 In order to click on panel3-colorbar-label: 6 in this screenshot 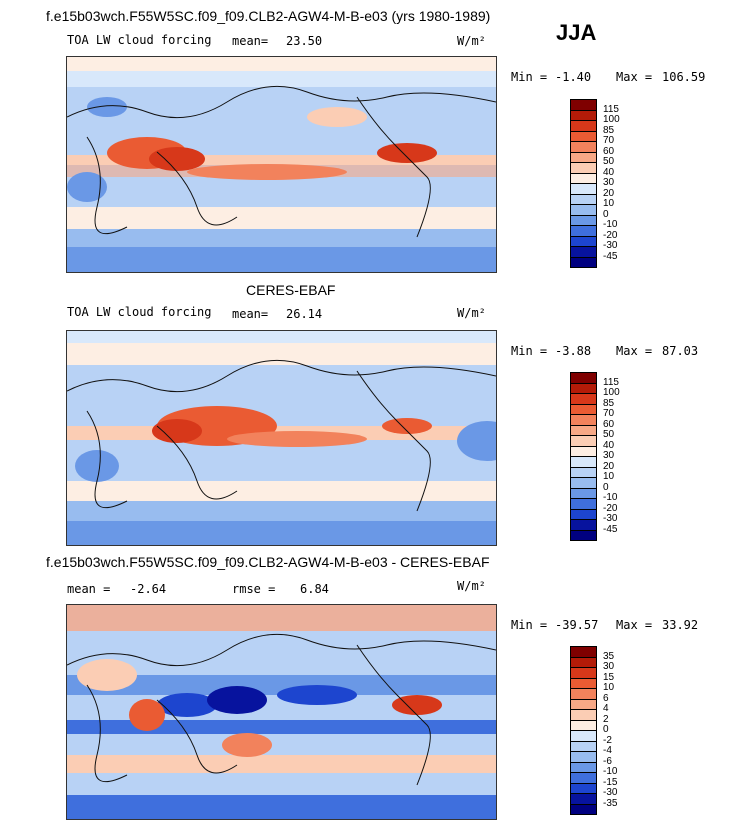, I will do `click(606, 698)`.